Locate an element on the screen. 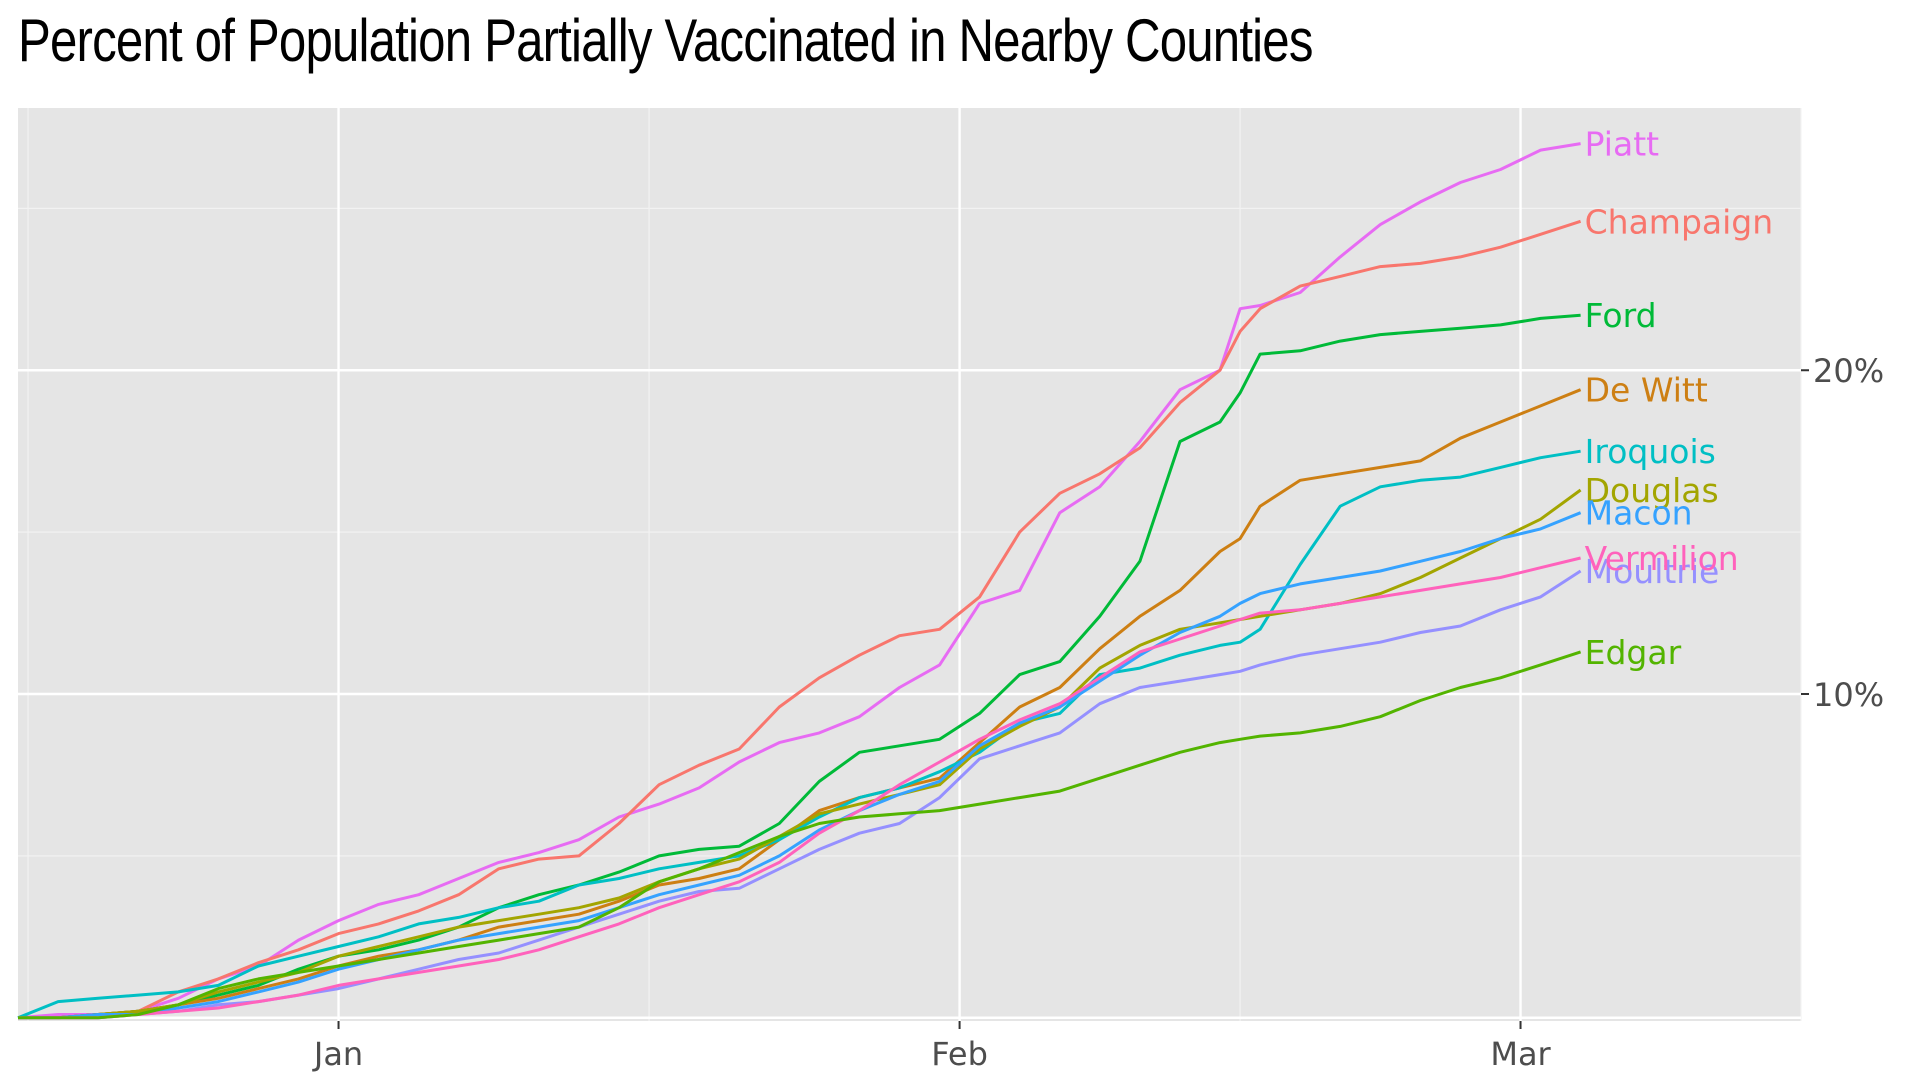 This screenshot has width=1905, height=1088. series-label-iroquois: Iroquois is located at coordinates (1650, 451).